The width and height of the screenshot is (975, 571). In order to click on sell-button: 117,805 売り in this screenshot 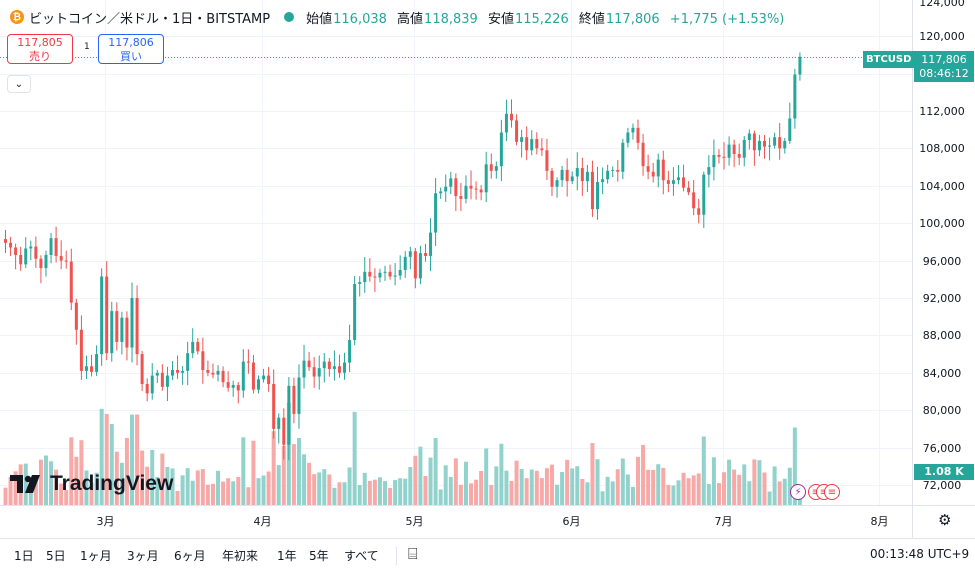, I will do `click(40, 49)`.